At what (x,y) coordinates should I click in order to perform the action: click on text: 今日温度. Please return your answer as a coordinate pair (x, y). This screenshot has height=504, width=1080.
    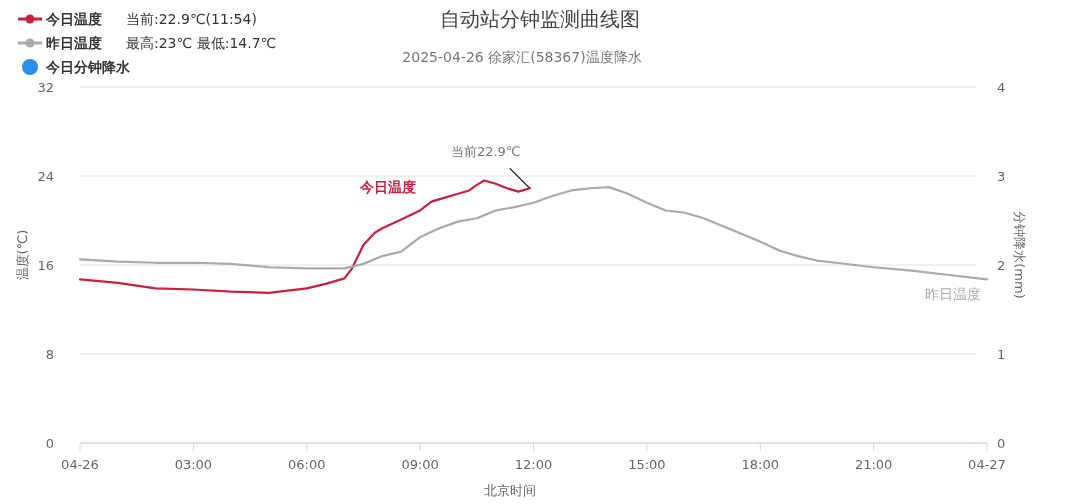
    Looking at the image, I should click on (387, 186).